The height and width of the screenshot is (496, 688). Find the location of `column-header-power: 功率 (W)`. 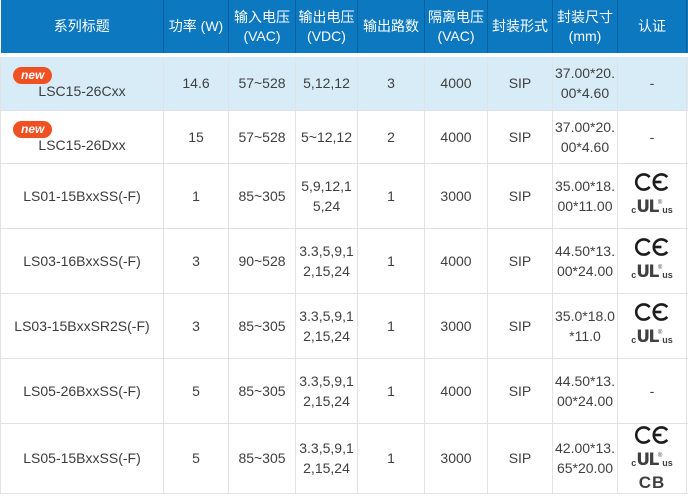

column-header-power: 功率 (W) is located at coordinates (196, 26).